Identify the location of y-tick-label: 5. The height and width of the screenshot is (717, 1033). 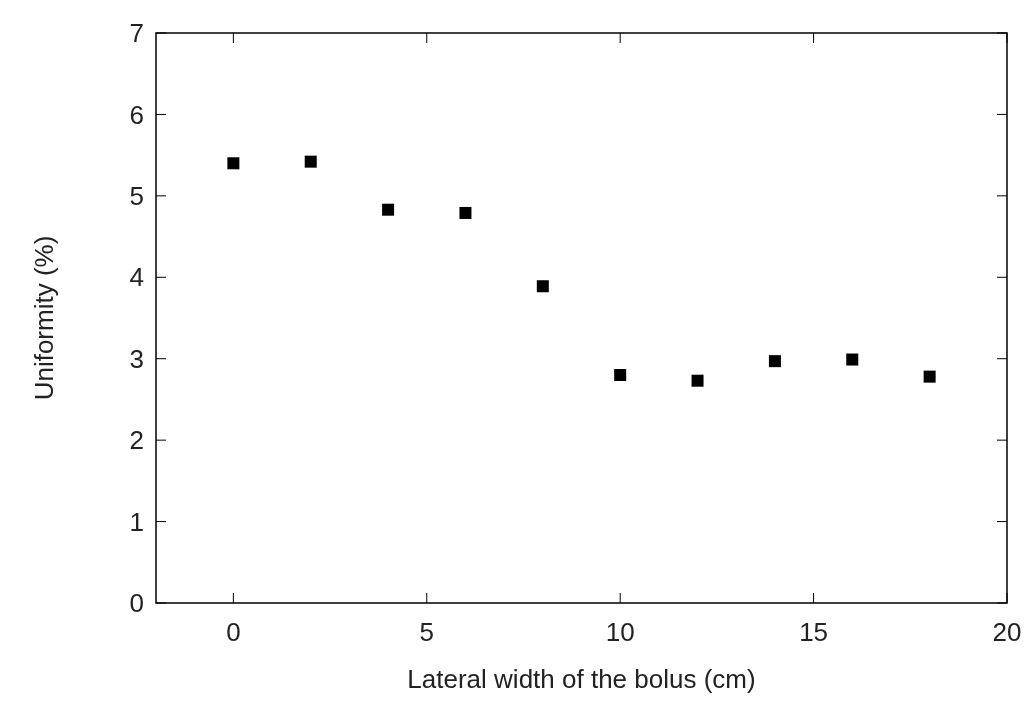
(136, 195).